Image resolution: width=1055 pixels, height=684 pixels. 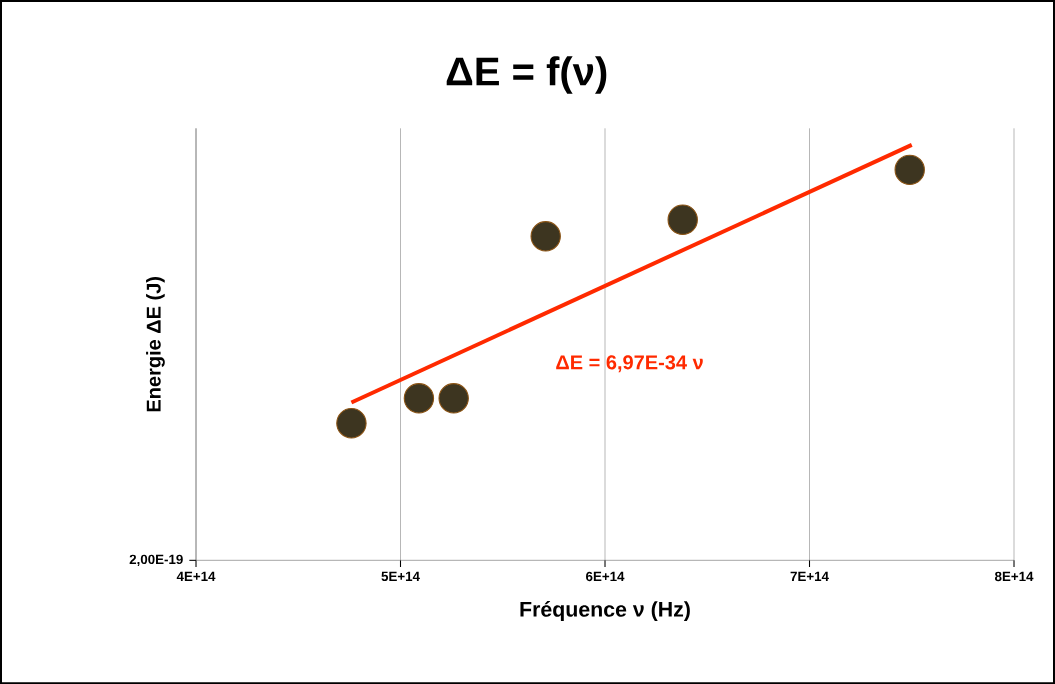 I want to click on x-tick-label: 7E+14, so click(x=809, y=576).